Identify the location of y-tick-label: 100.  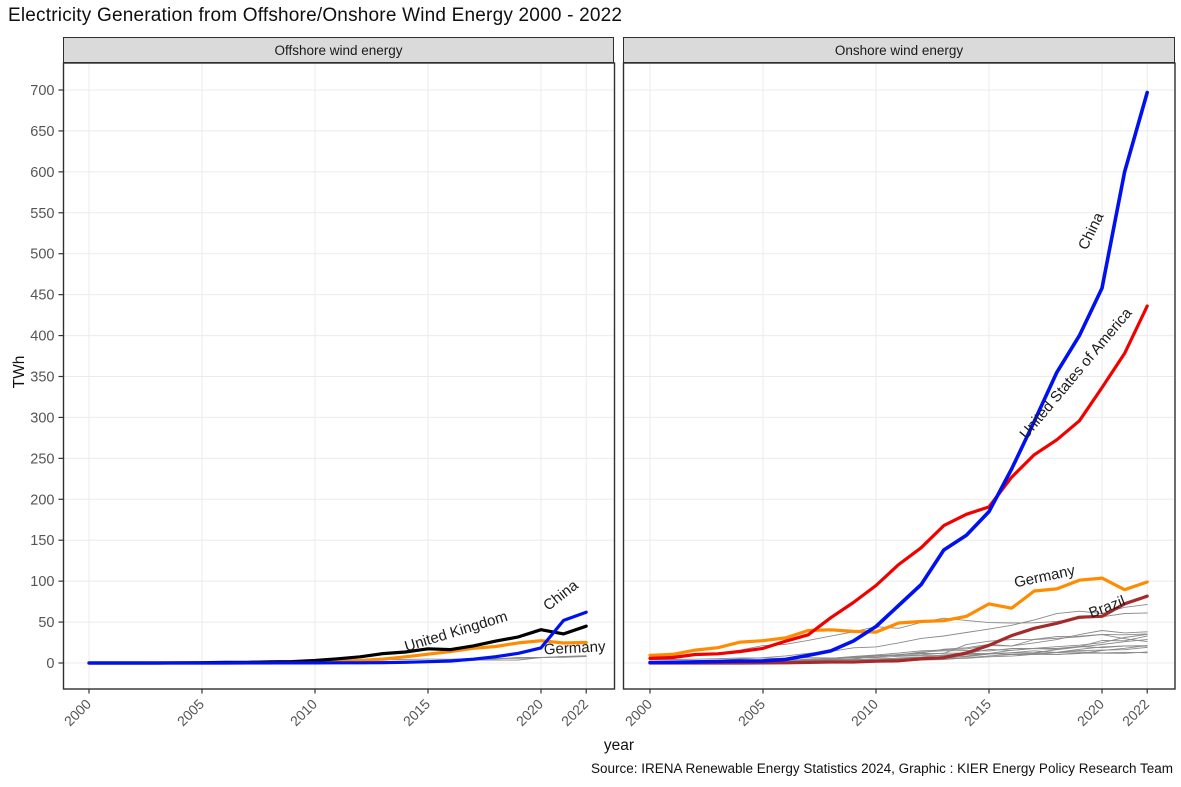
(42, 582).